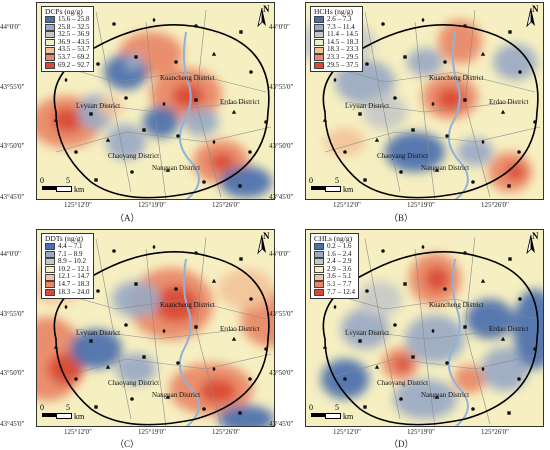  Describe the element at coordinates (70, 246) in the screenshot. I see `legend-range: 4.4 – 7.1` at that location.